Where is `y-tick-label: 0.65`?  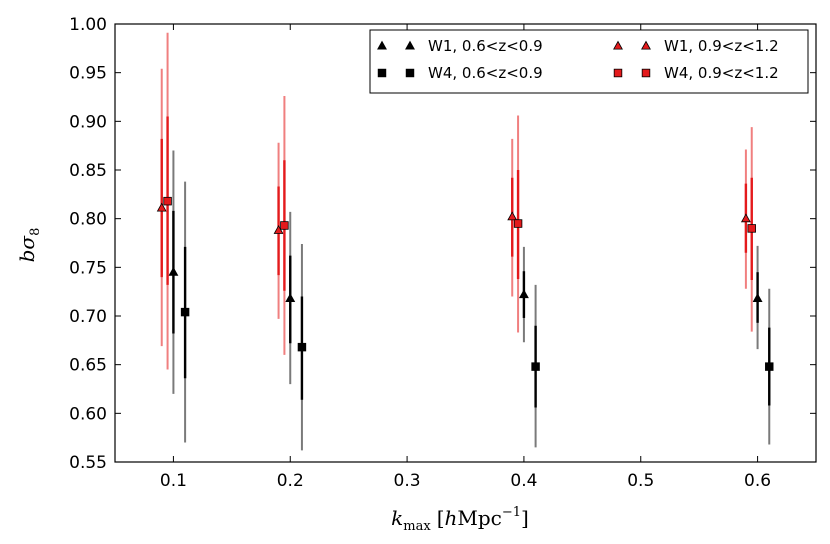
y-tick-label: 0.65 is located at coordinates (88, 366).